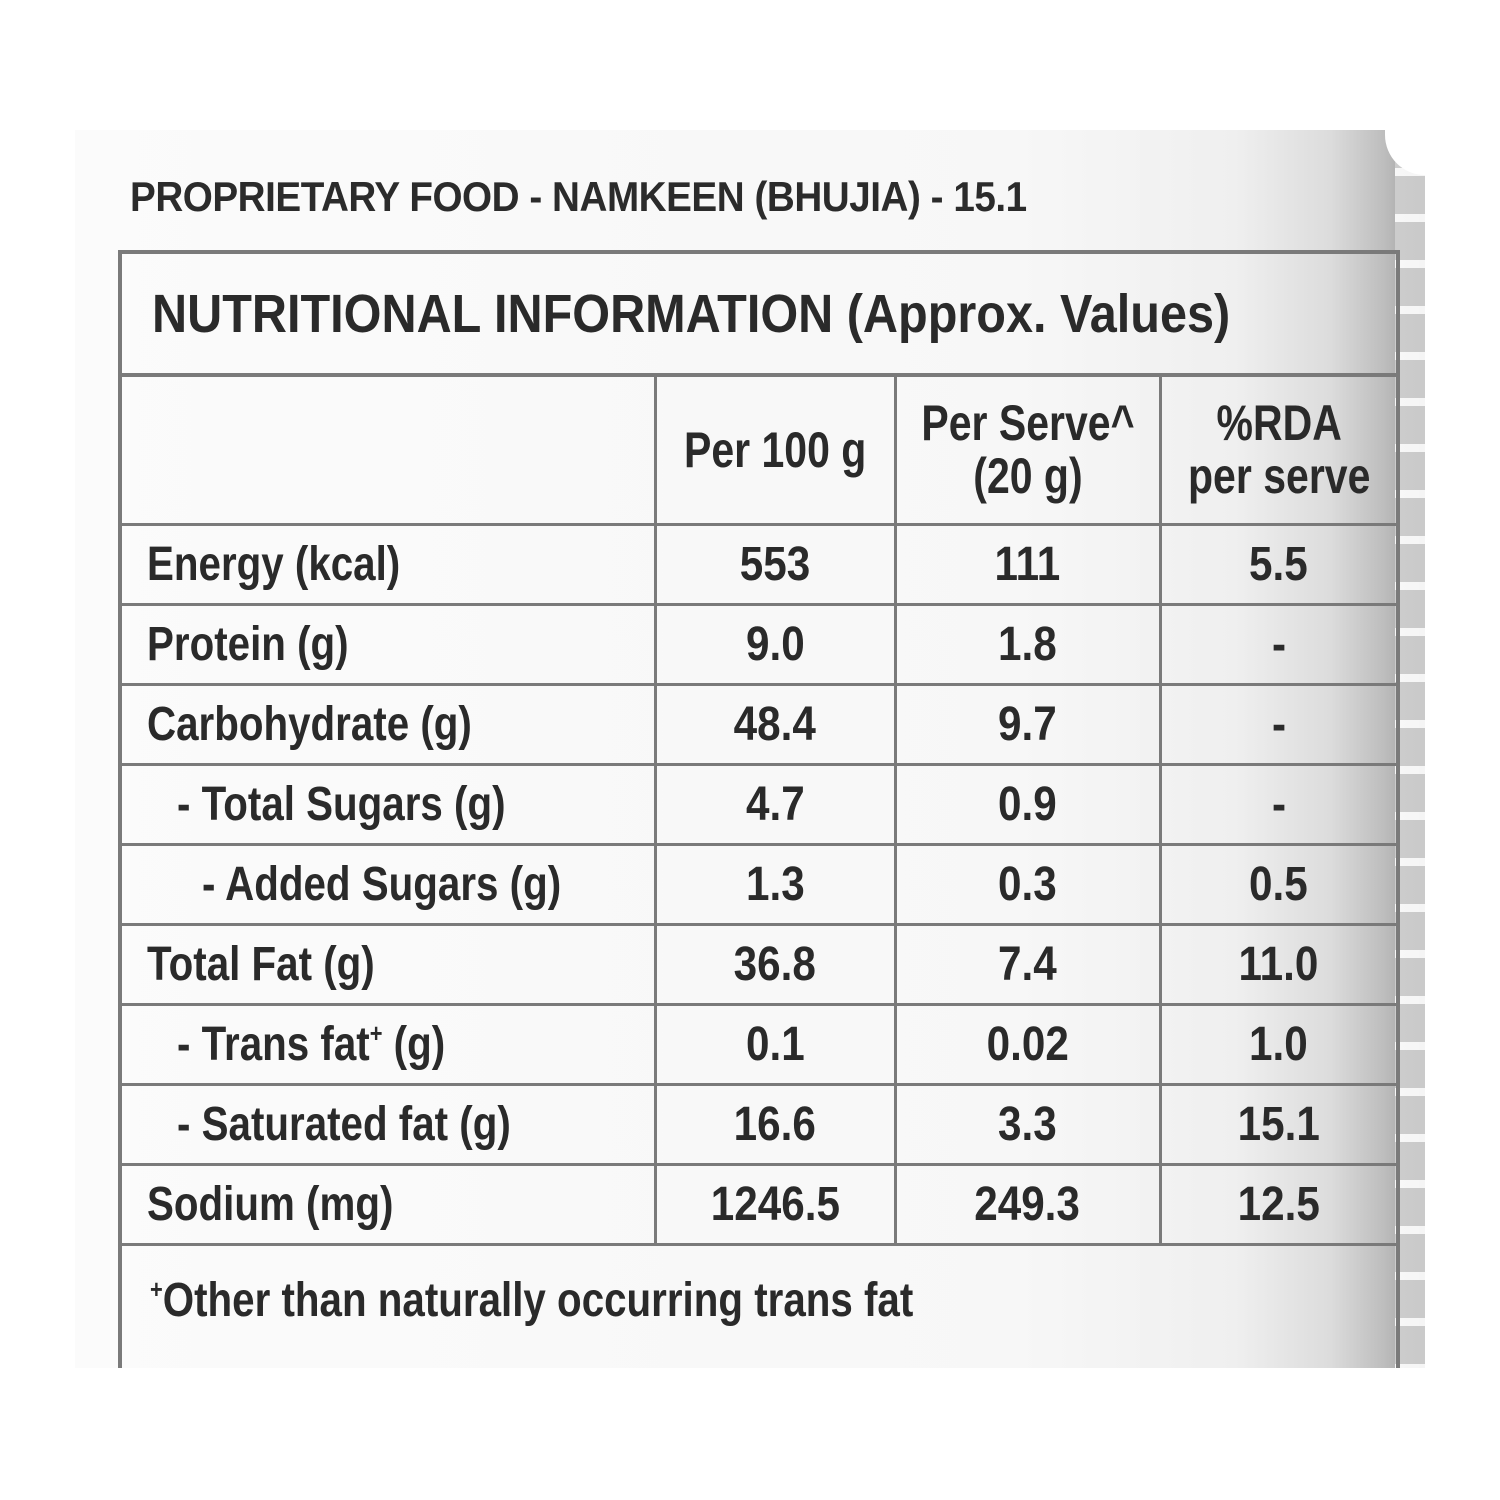 The image size is (1500, 1500). What do you see at coordinates (1277, 884) in the screenshot?
I see `cell-rda: 0.5` at bounding box center [1277, 884].